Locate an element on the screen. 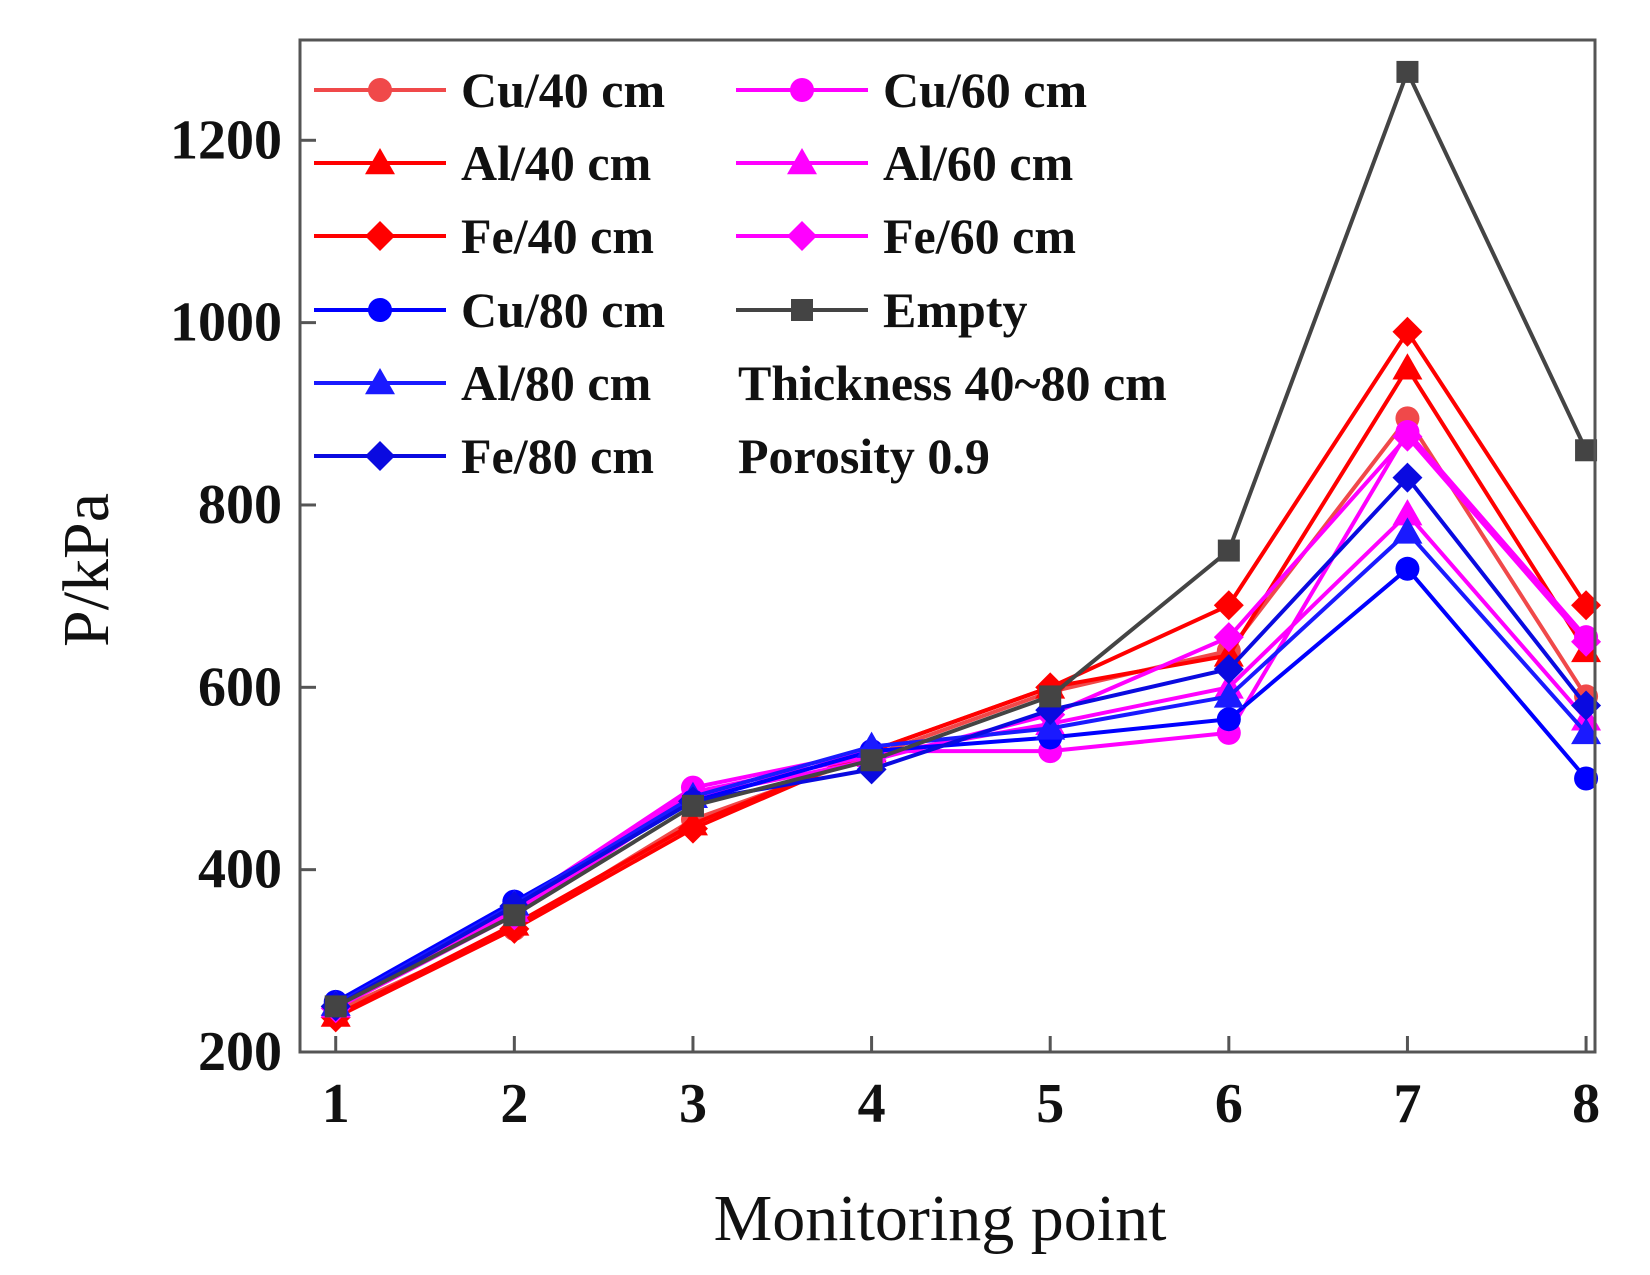 The width and height of the screenshot is (1650, 1275). legend-item: Al/40 cm is located at coordinates (482, 163).